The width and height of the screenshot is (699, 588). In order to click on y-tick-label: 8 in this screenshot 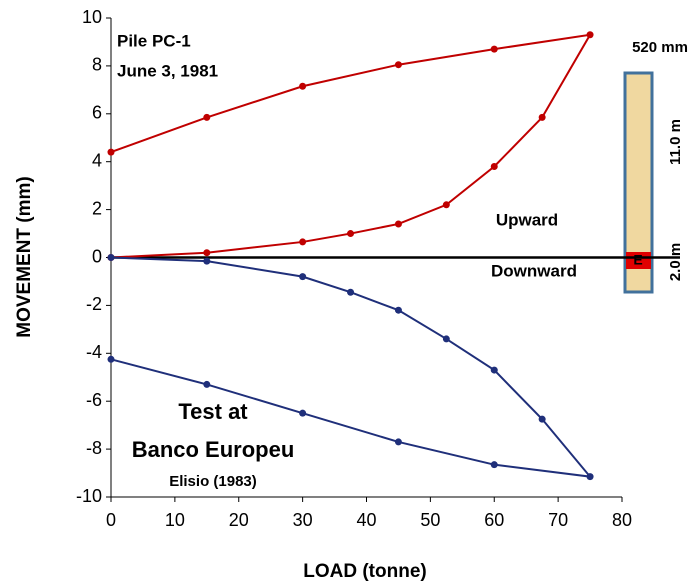, I will do `click(97, 65)`.